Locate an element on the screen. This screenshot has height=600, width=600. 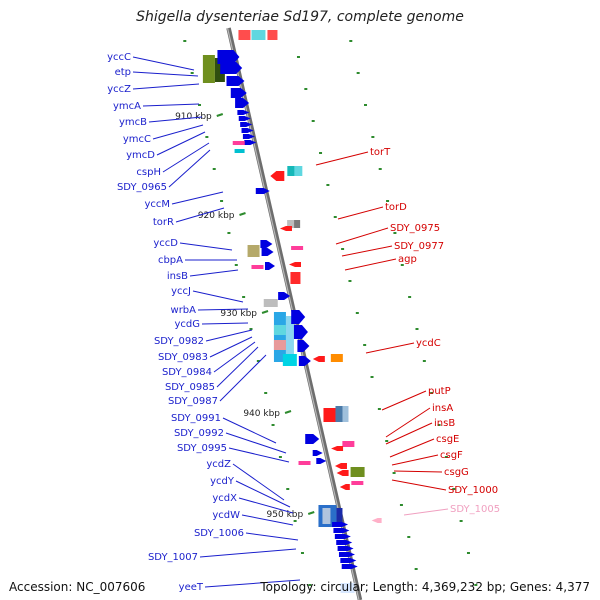
label-left-22: SDY_0991 is located at coordinates (196, 418).